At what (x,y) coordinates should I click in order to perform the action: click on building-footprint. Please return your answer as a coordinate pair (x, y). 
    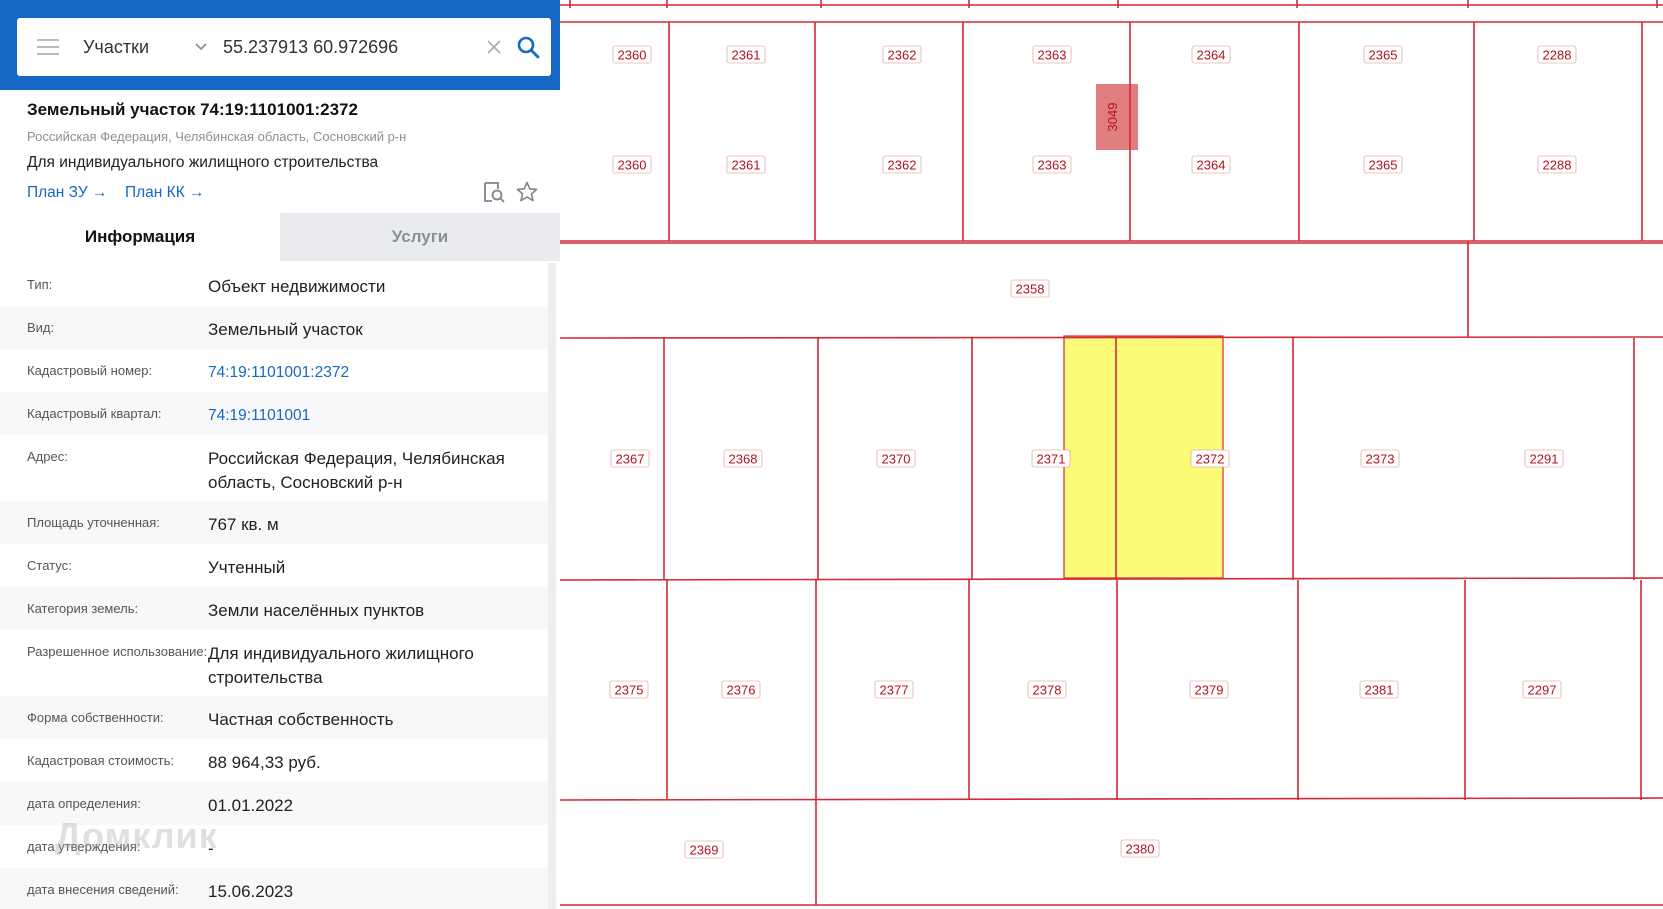
    Looking at the image, I should click on (1117, 117).